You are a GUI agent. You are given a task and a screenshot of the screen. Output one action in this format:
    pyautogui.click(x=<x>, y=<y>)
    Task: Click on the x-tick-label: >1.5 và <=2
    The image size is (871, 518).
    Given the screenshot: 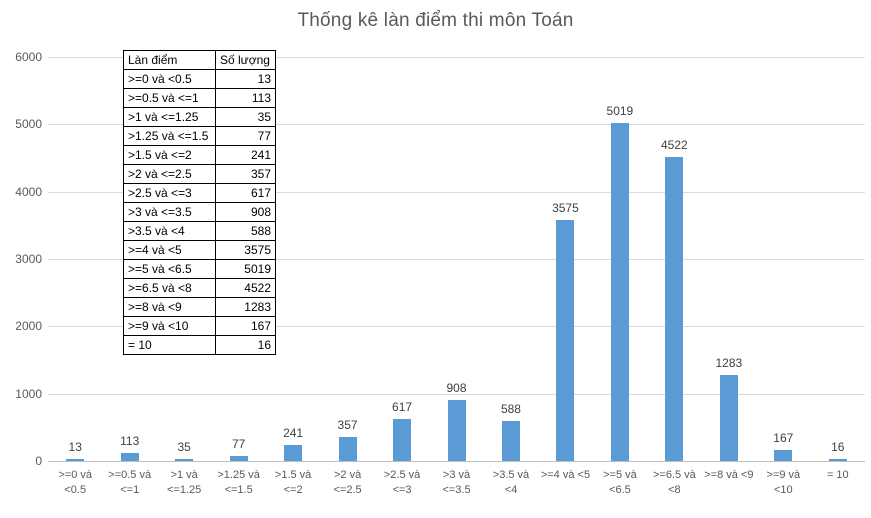 What is the action you would take?
    pyautogui.click(x=293, y=482)
    